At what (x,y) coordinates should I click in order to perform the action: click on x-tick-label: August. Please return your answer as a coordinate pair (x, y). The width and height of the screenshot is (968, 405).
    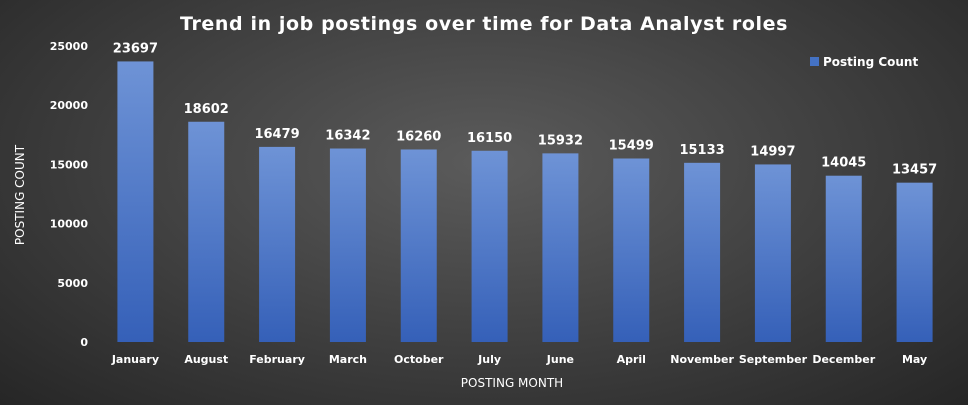
    Looking at the image, I should click on (206, 359).